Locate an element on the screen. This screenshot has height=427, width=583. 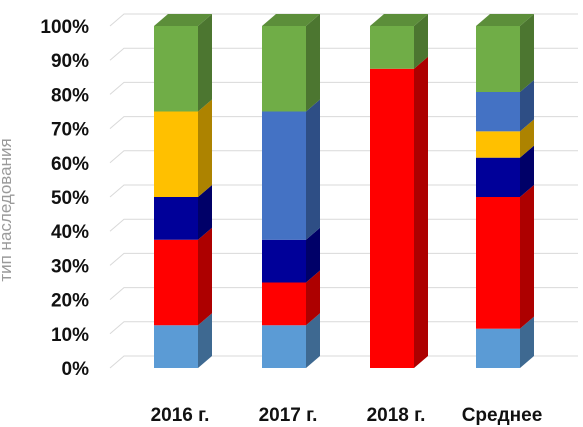
bar-segment-2017-г-s3 is located at coordinates (291, 255).